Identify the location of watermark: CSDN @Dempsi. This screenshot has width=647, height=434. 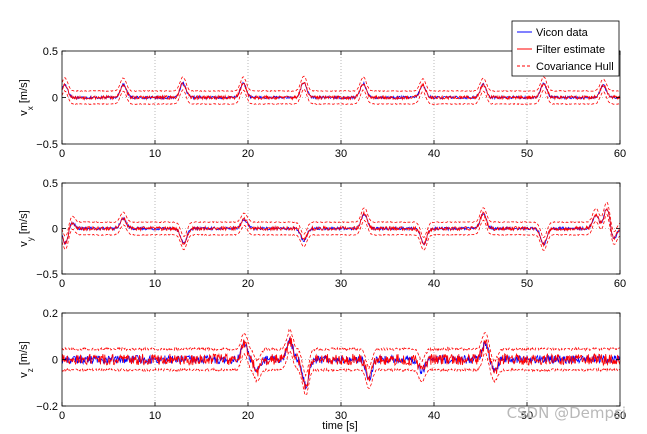
(566, 413).